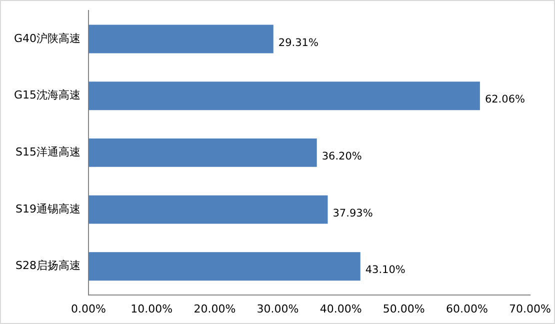 This screenshot has height=324, width=555. What do you see at coordinates (385, 270) in the screenshot?
I see `data-label: 43.10%` at bounding box center [385, 270].